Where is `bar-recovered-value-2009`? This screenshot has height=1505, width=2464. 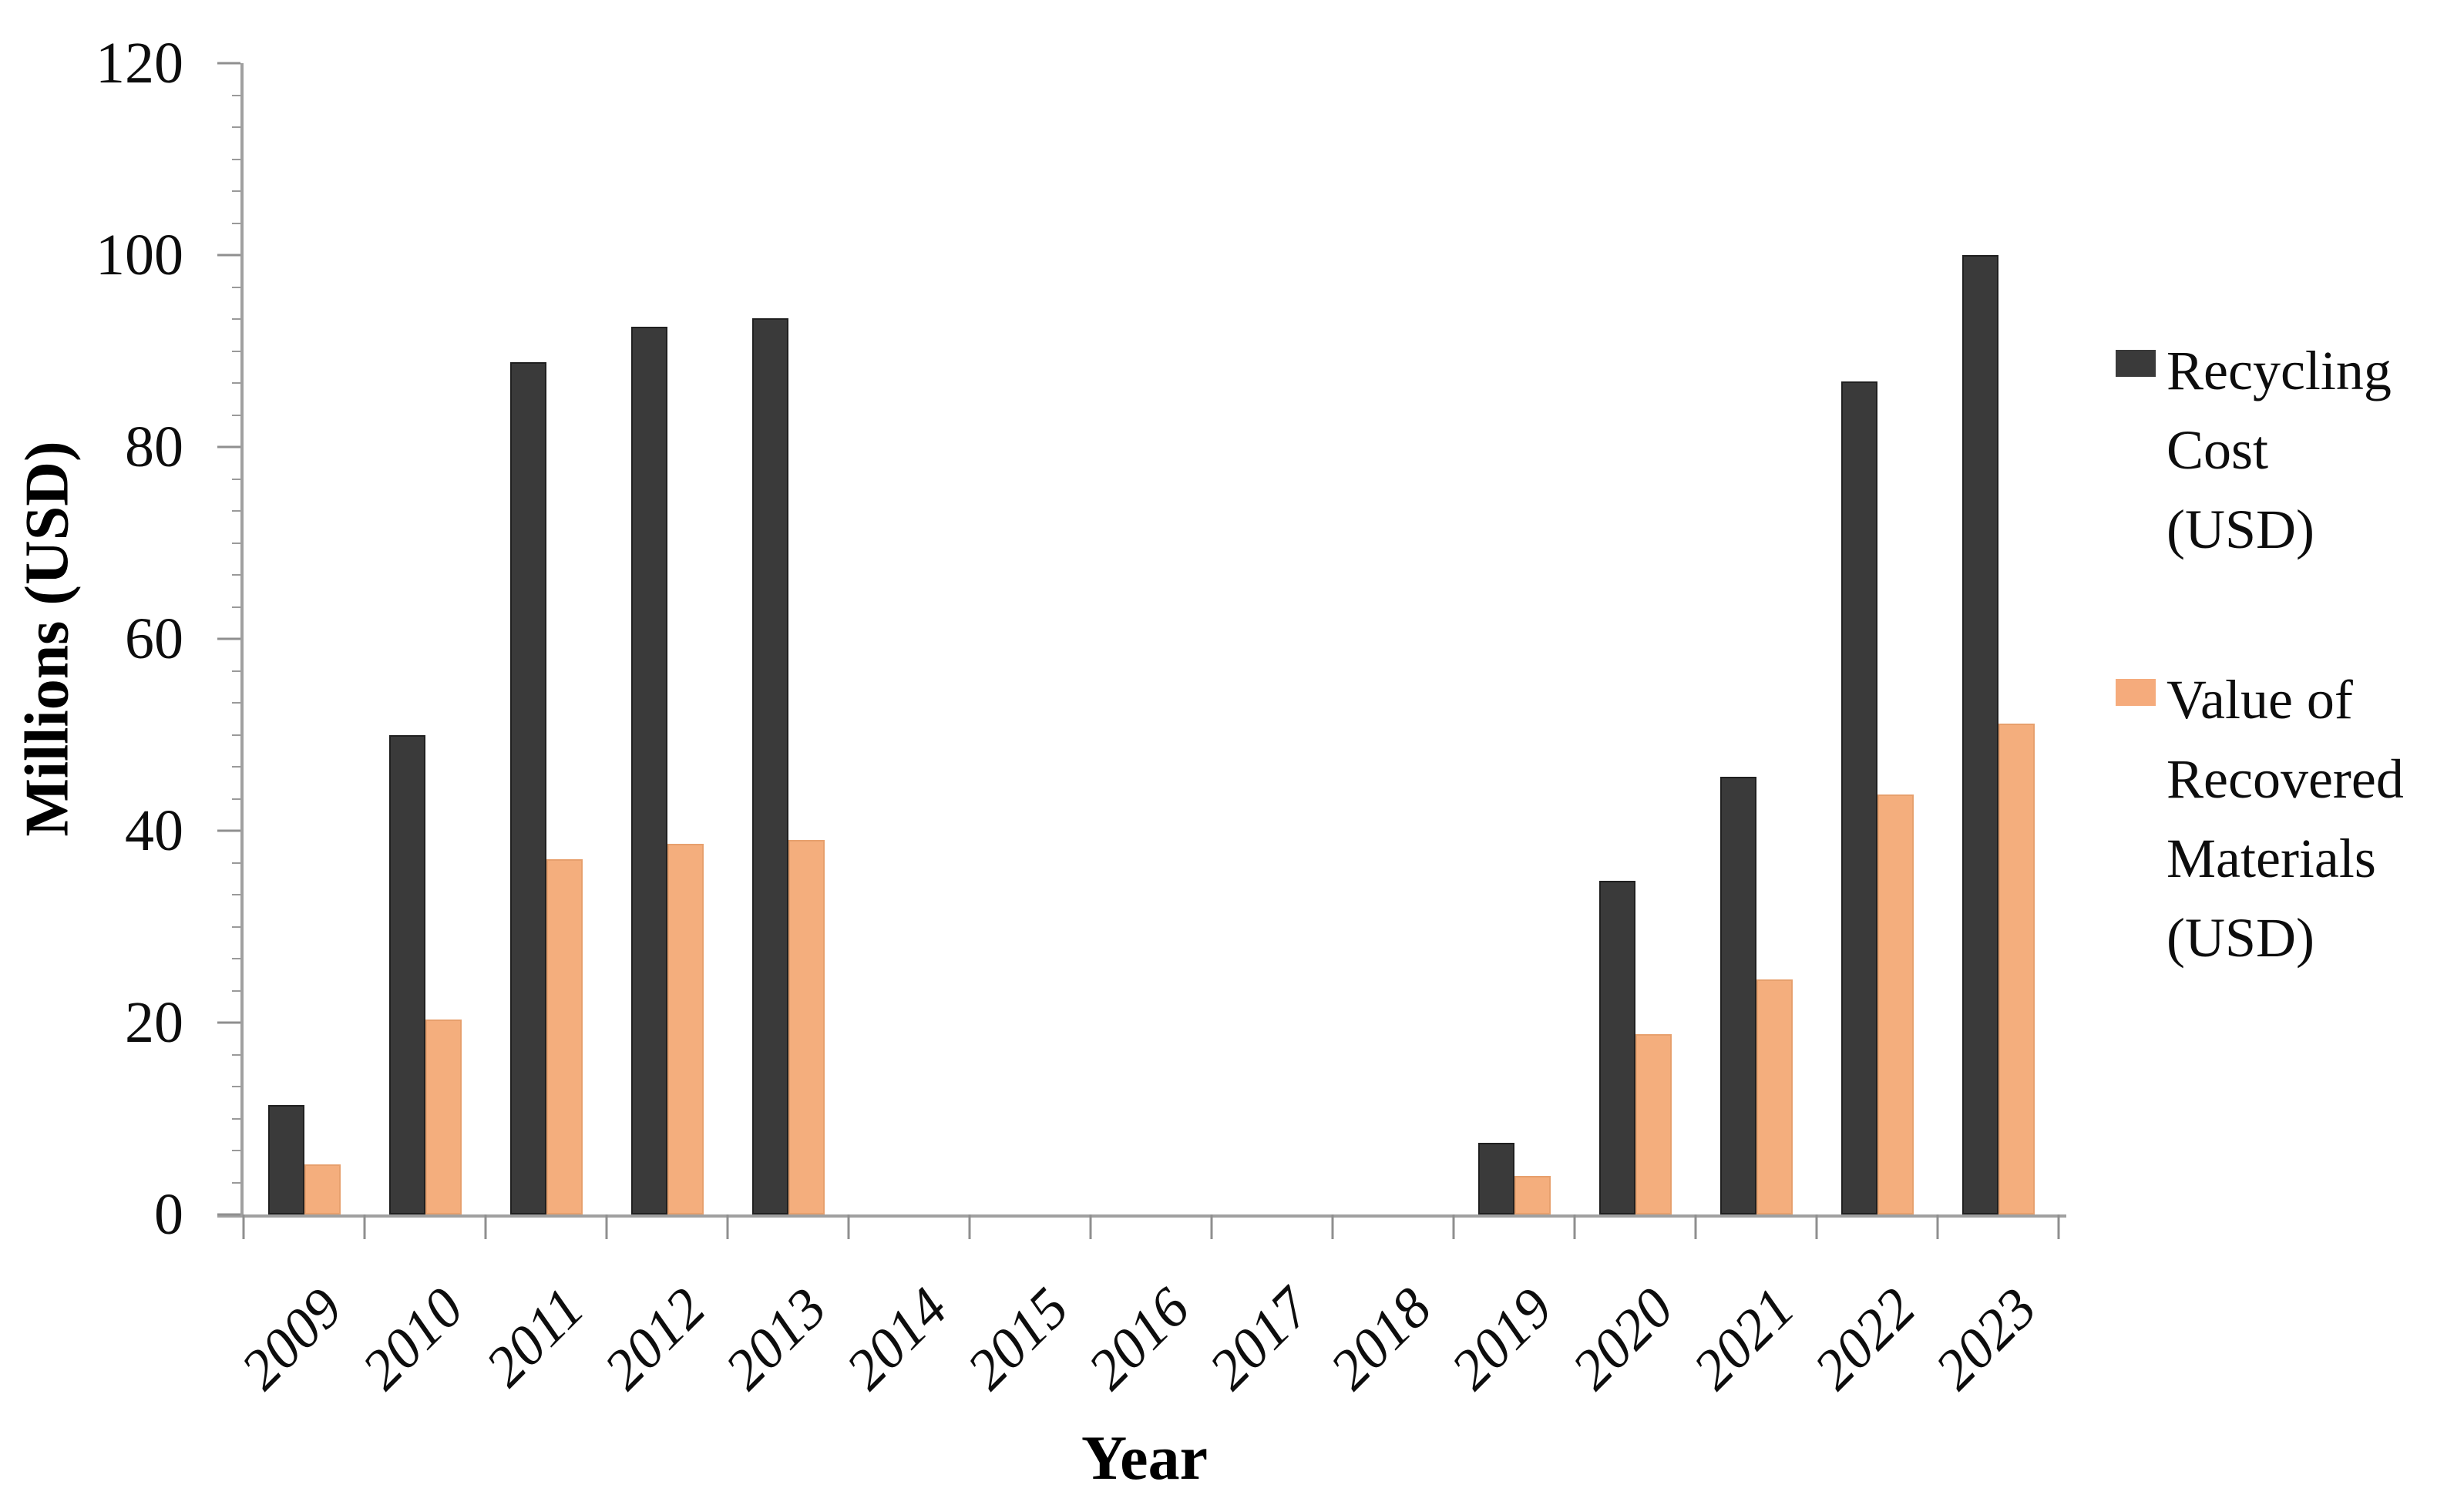
bar-recovered-value-2009 is located at coordinates (322, 1189).